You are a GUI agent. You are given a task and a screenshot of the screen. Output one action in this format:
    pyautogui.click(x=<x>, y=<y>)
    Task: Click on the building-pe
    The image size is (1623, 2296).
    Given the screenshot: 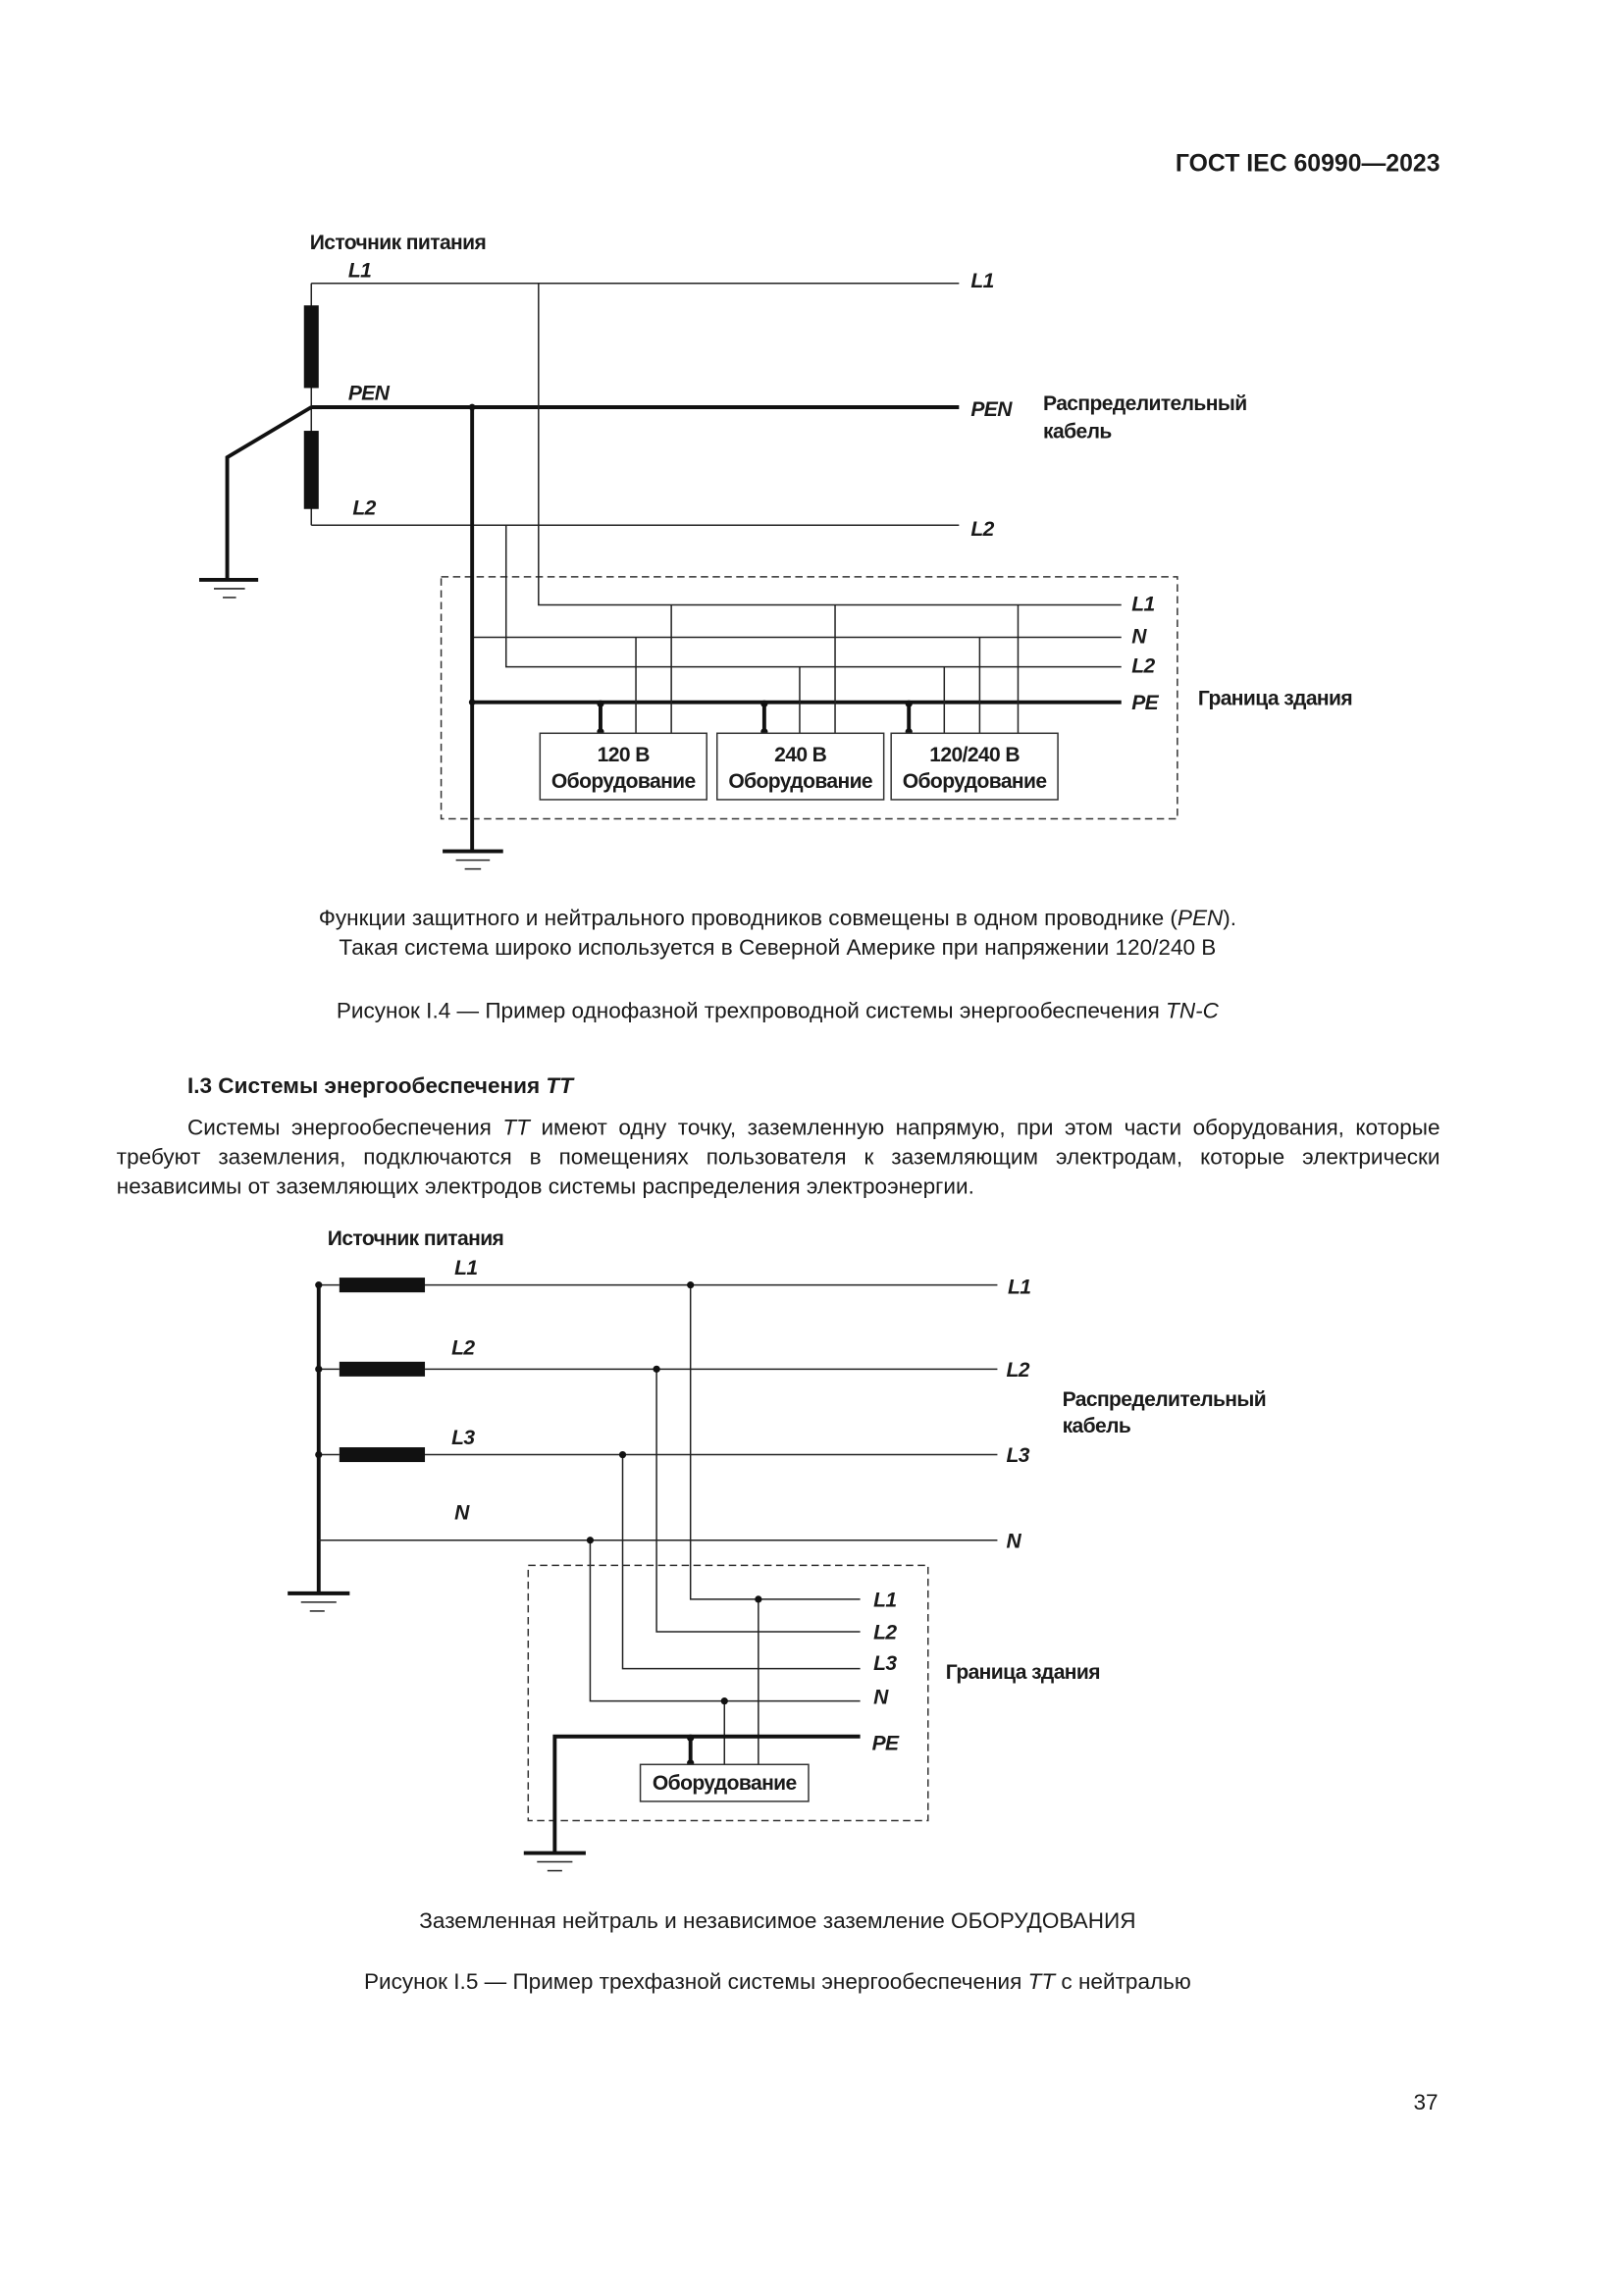 What is the action you would take?
    pyautogui.click(x=706, y=1793)
    